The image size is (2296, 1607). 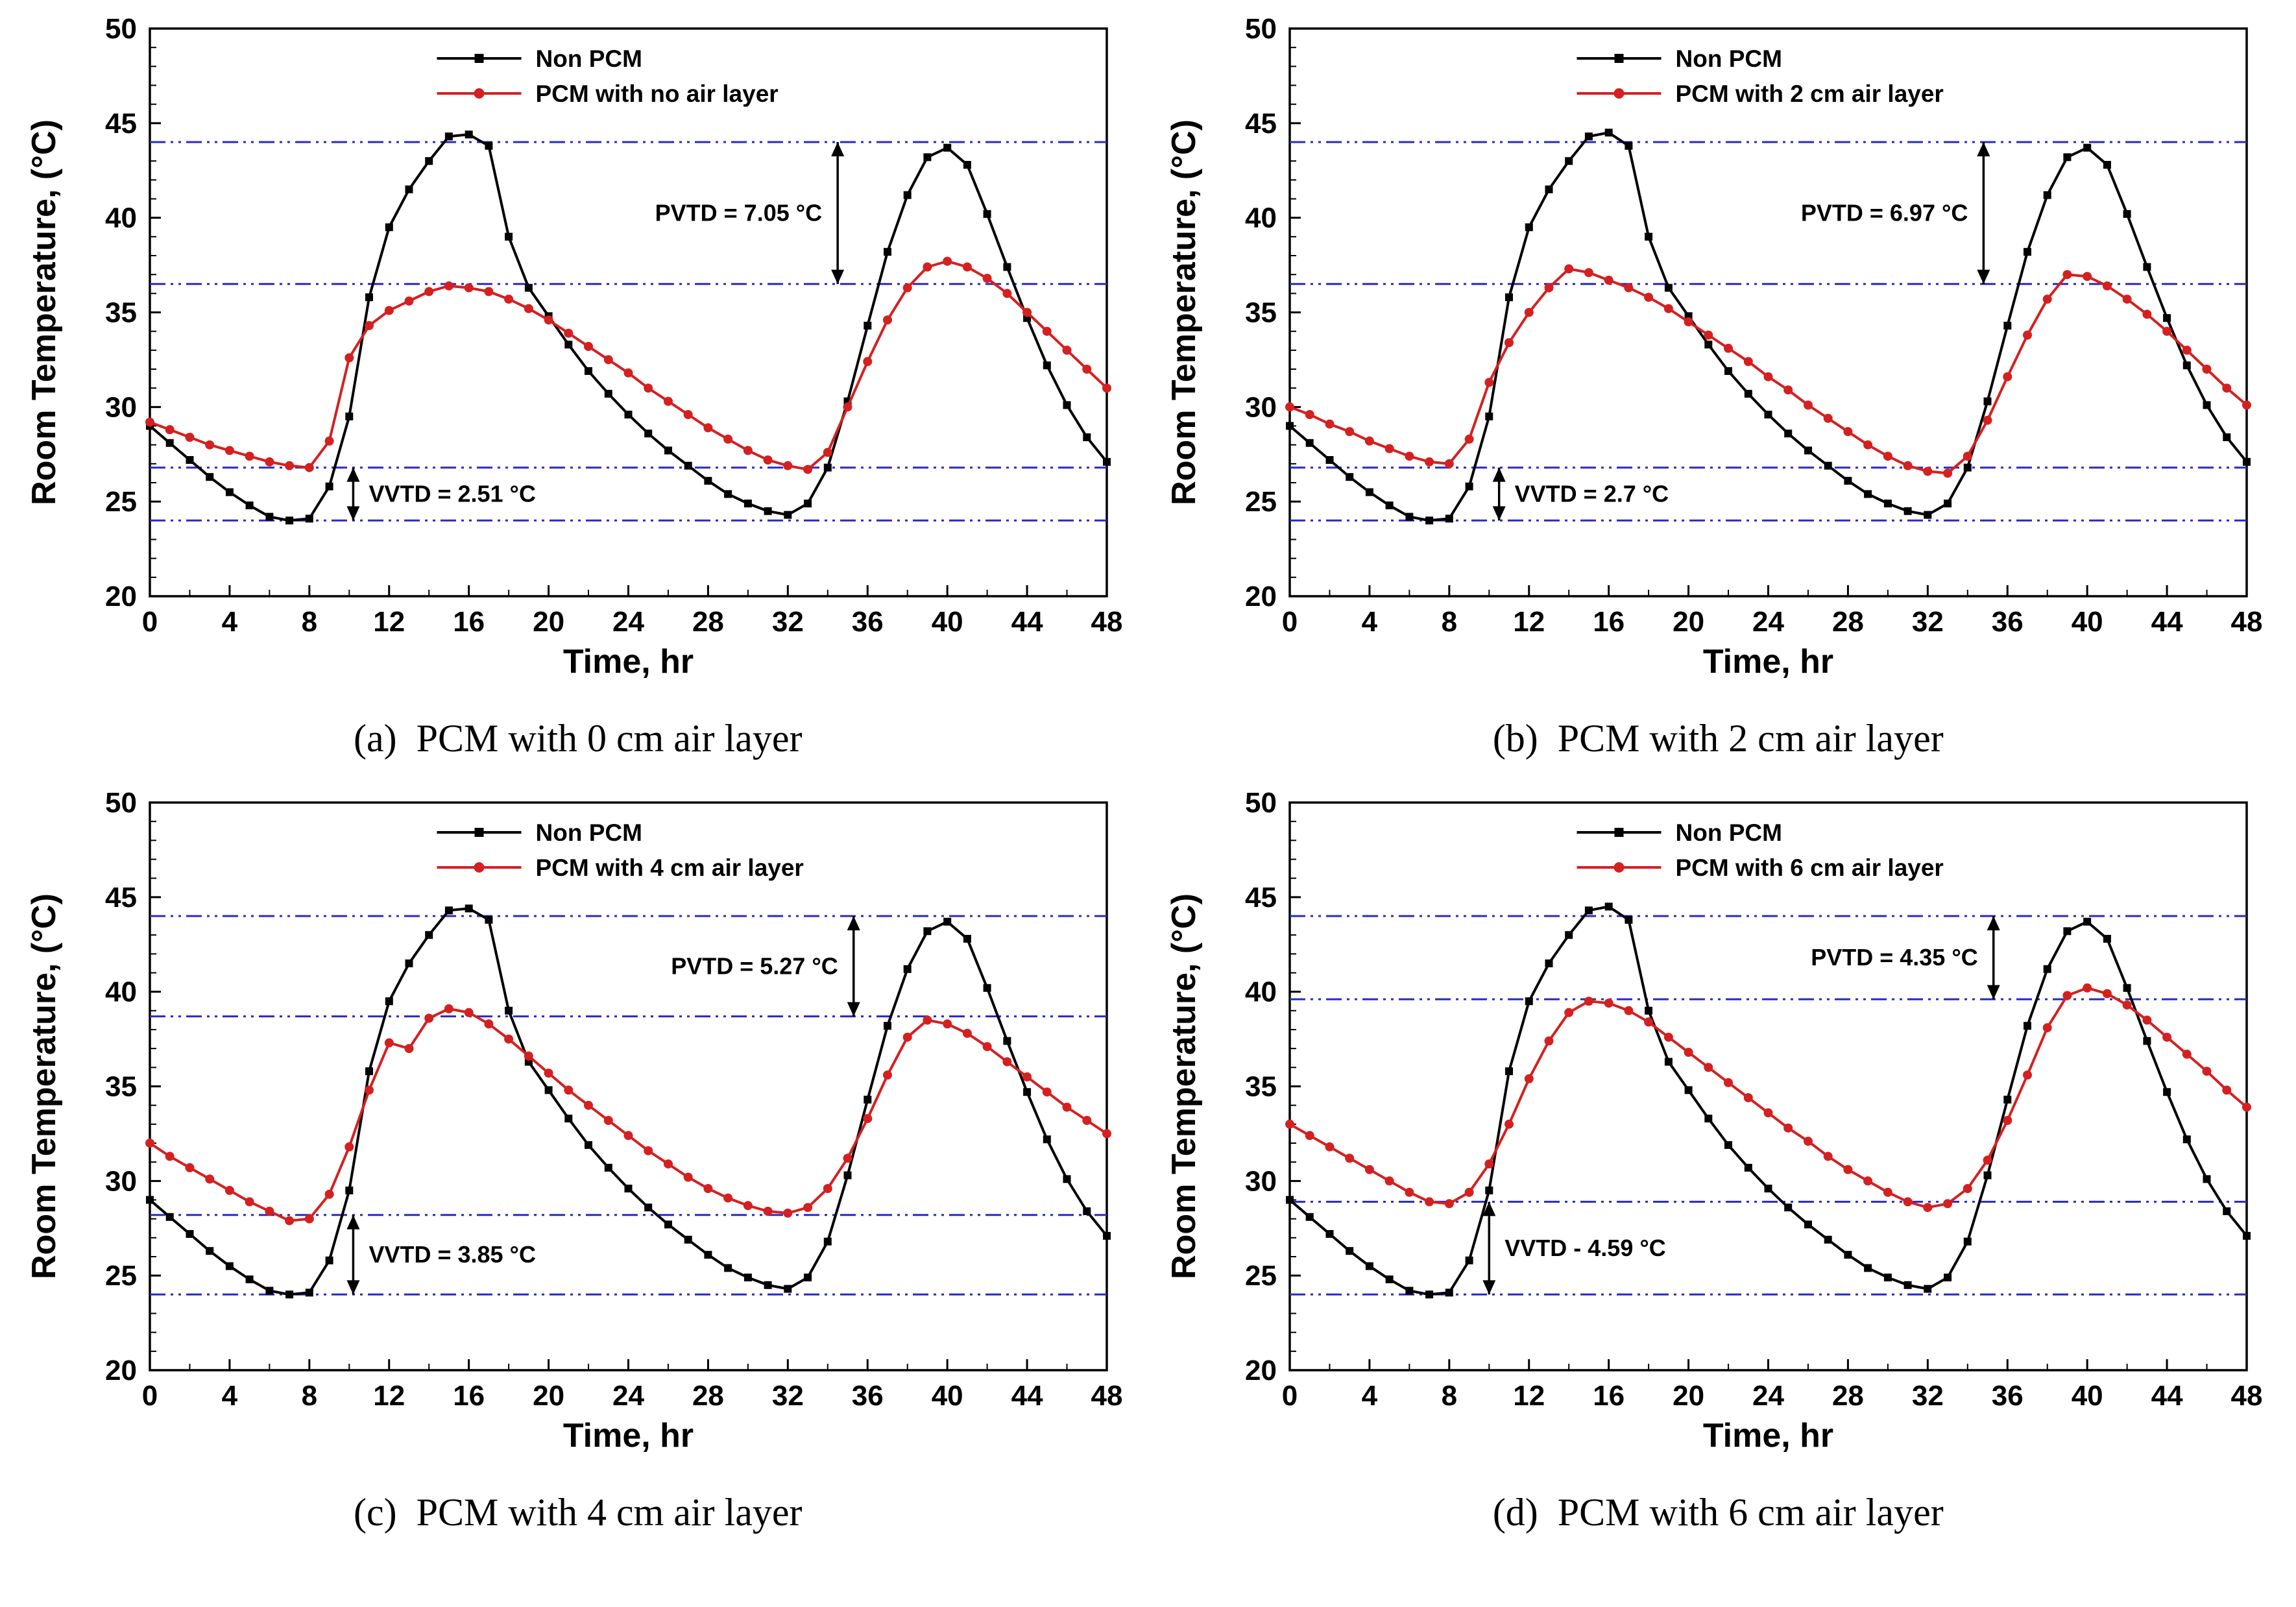 What do you see at coordinates (1768, 1086) in the screenshot?
I see `plot-border` at bounding box center [1768, 1086].